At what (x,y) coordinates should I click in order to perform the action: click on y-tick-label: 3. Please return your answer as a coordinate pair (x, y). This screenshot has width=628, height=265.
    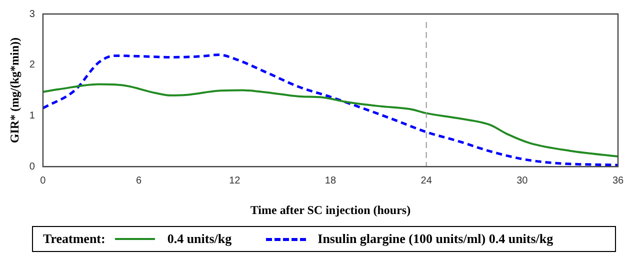
    Looking at the image, I should click on (32, 14).